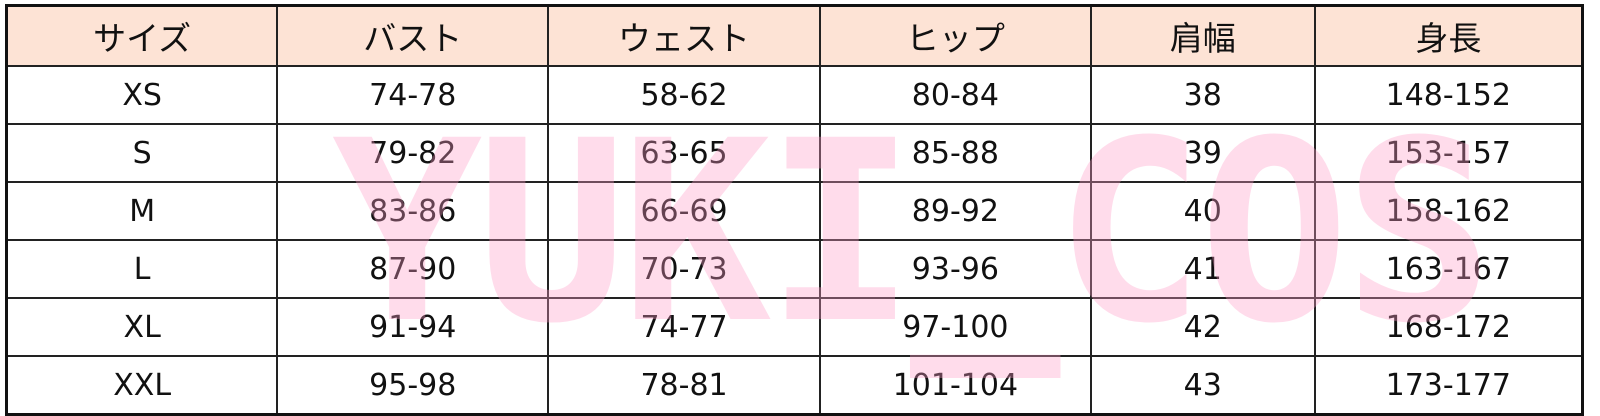  What do you see at coordinates (142, 35) in the screenshot?
I see `column-header: サイズ` at bounding box center [142, 35].